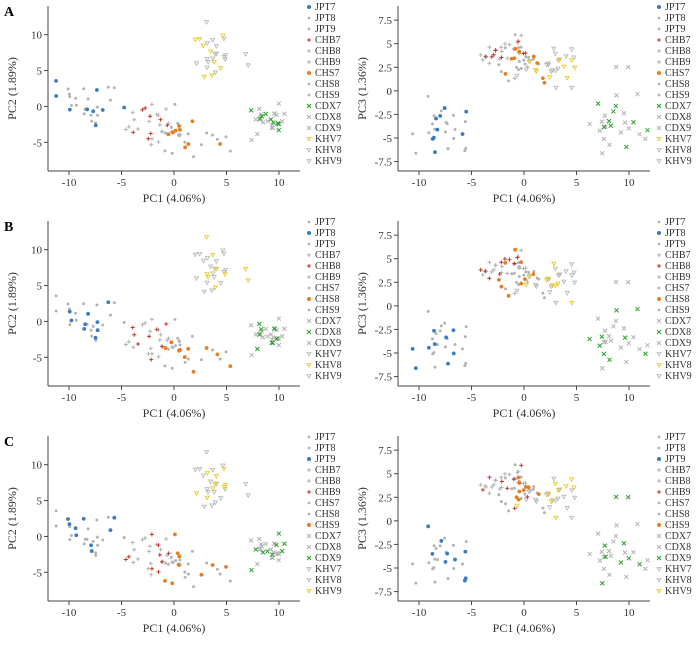  What do you see at coordinates (678, 150) in the screenshot?
I see `legend-label-KHV8: KHV8` at bounding box center [678, 150].